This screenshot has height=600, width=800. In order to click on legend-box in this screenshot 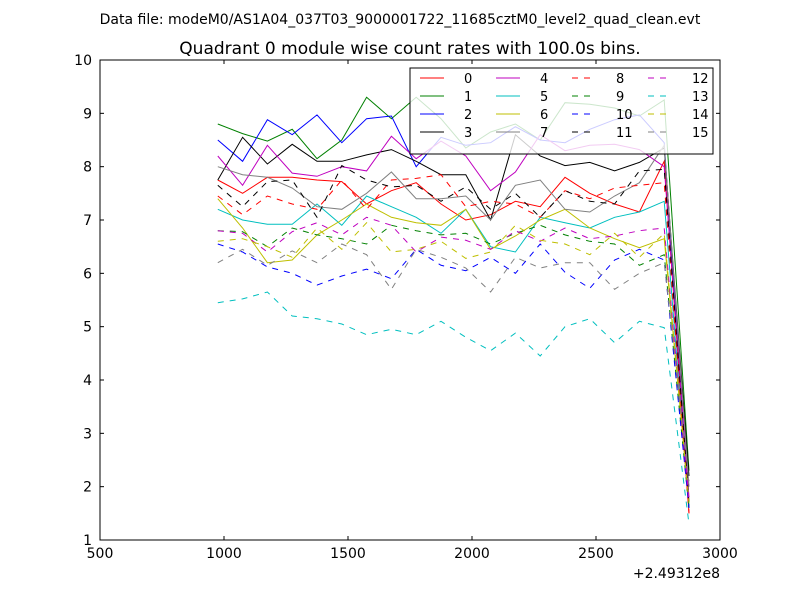, I will do `click(561, 111)`.